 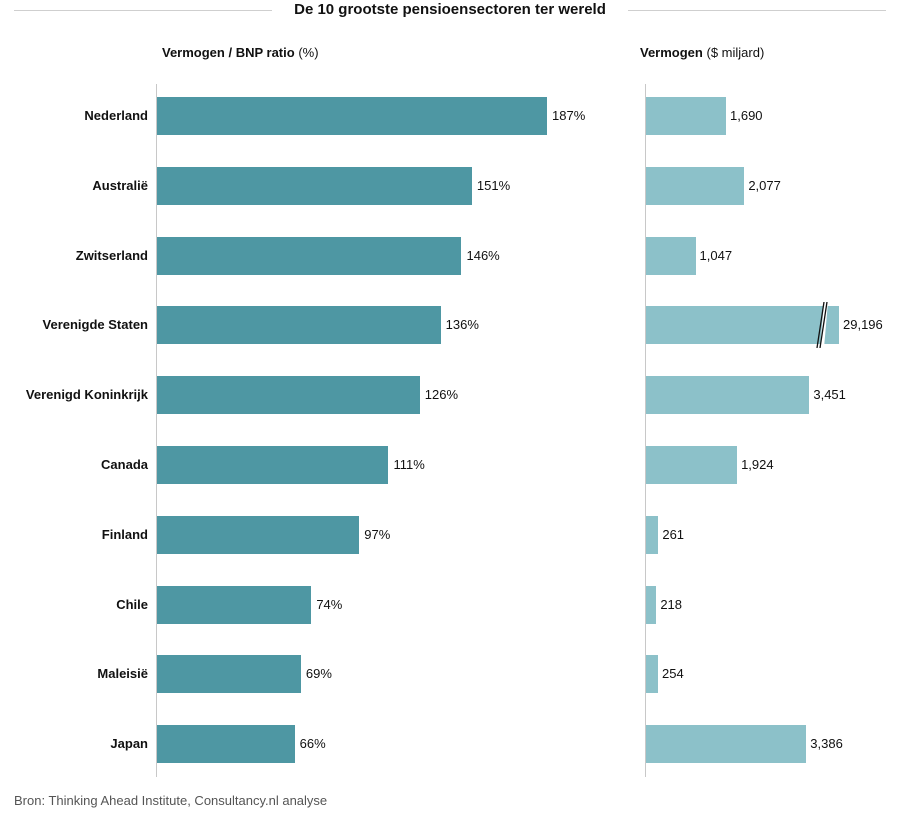 What do you see at coordinates (829, 395) in the screenshot?
I see `assets-value-label: 3,451` at bounding box center [829, 395].